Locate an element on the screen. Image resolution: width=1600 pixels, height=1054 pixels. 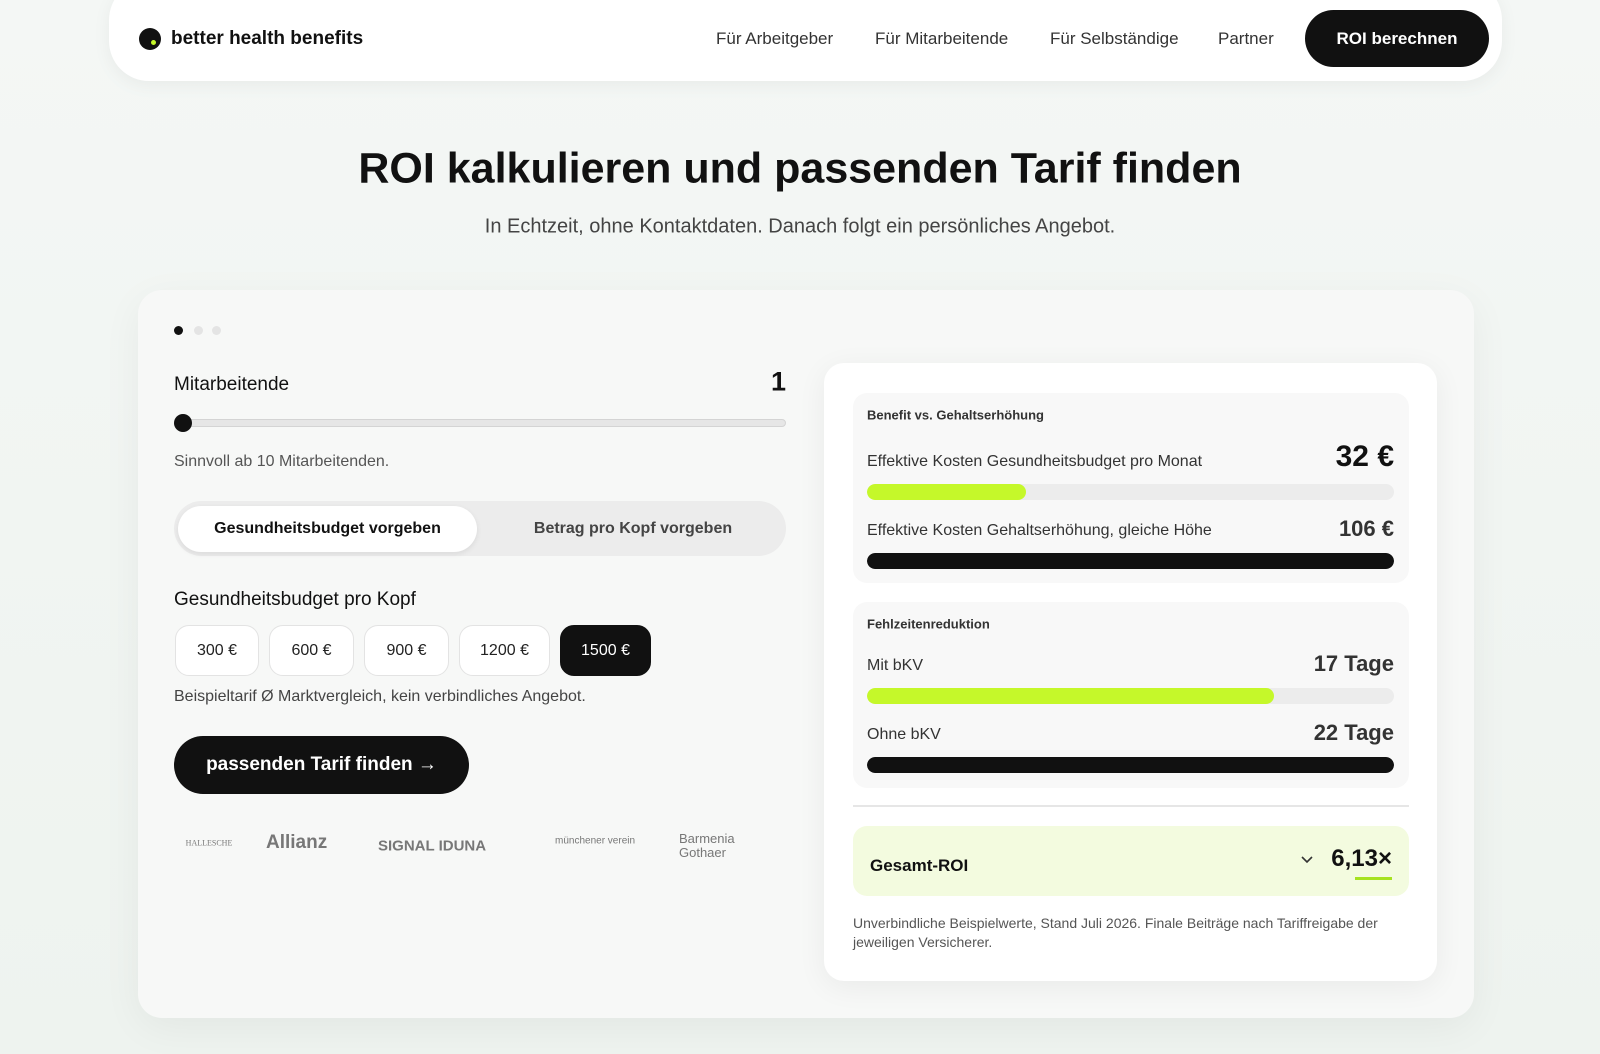
budget-option: 900 € is located at coordinates (406, 650).